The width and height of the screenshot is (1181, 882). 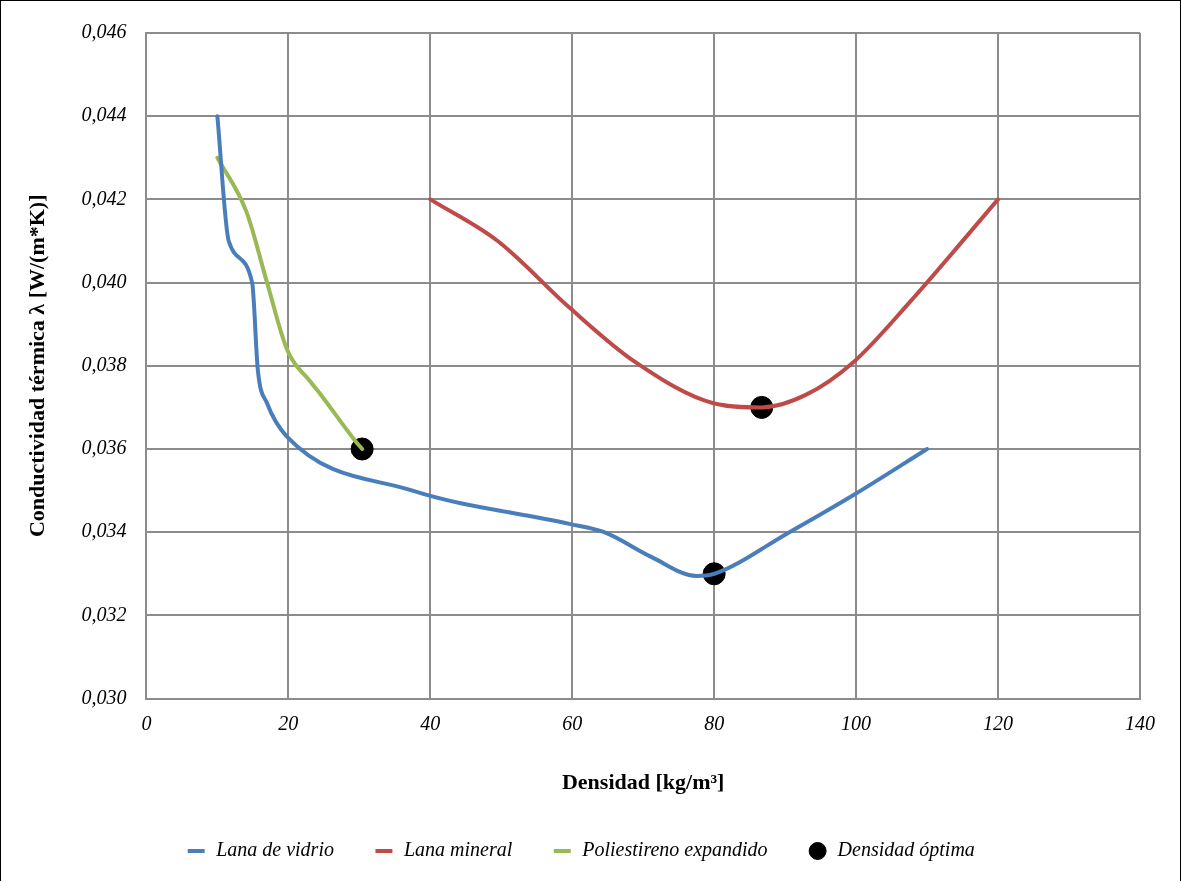 I want to click on x-tick-label: 60, so click(x=572, y=722).